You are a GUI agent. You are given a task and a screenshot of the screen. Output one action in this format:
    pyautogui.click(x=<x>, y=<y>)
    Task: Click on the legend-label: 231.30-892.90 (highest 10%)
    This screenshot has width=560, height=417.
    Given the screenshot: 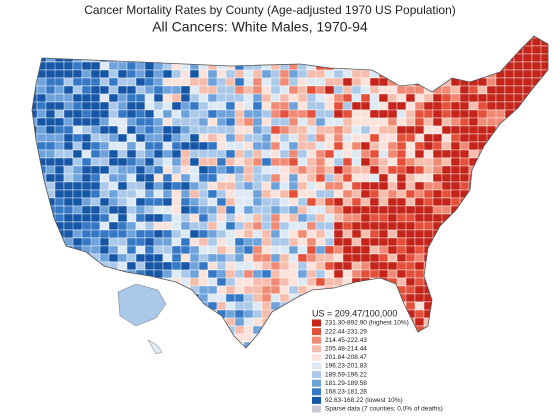 What is the action you would take?
    pyautogui.click(x=367, y=323)
    